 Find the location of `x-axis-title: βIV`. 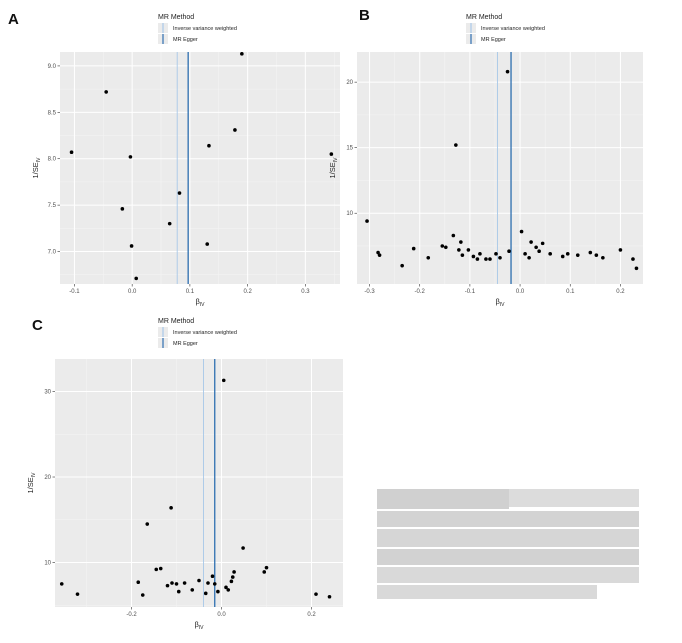

x-axis-title: βIV is located at coordinates (500, 302).